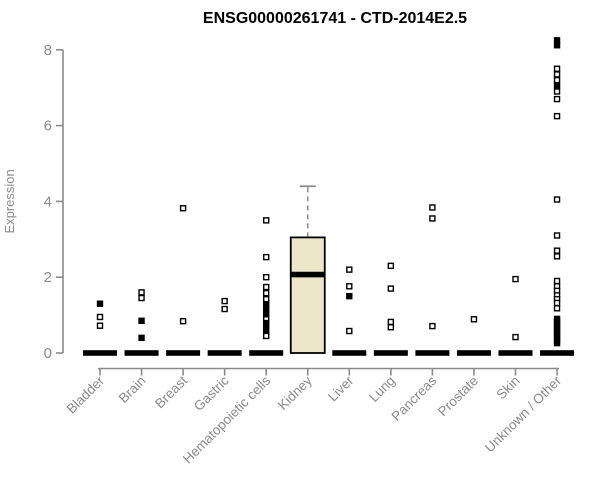  Describe the element at coordinates (295, 393) in the screenshot. I see `x-tick-label: Kidney` at that location.